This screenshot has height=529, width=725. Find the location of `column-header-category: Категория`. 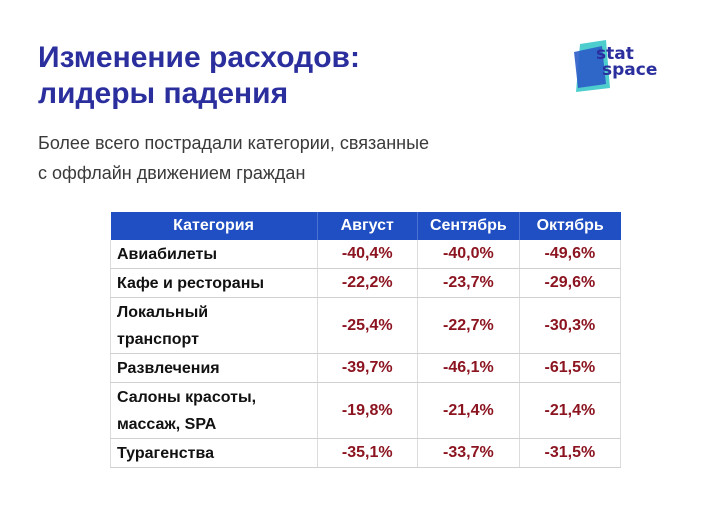

column-header-category: Категория is located at coordinates (214, 226).